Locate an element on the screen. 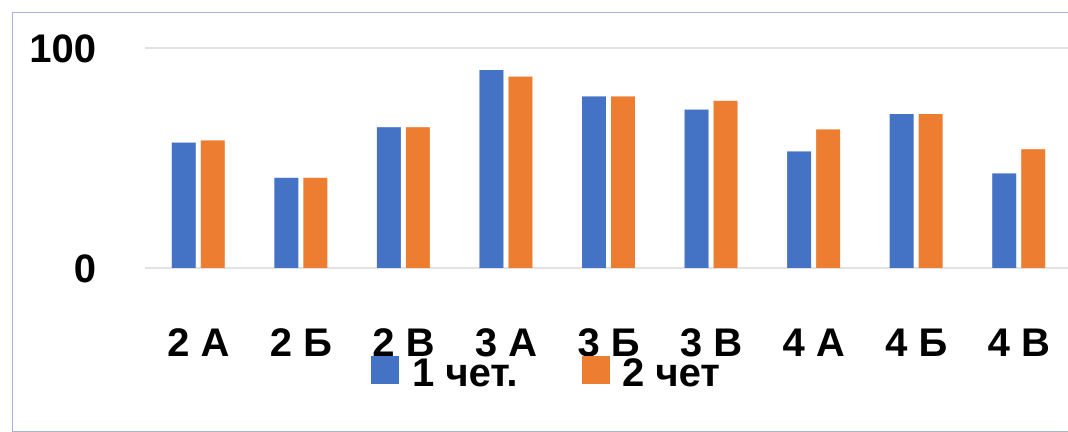  legend: 1 чет. 2 чет is located at coordinates (545, 373).